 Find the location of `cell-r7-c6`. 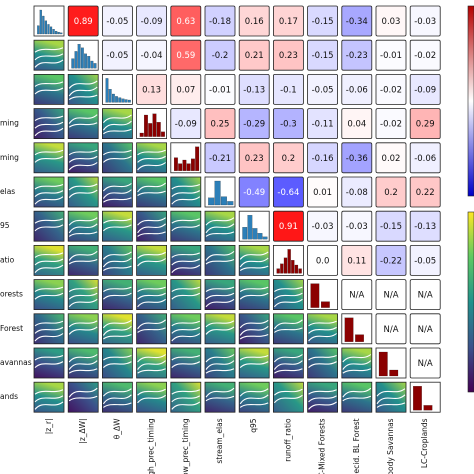

cell-r7-c6 is located at coordinates (254, 260).